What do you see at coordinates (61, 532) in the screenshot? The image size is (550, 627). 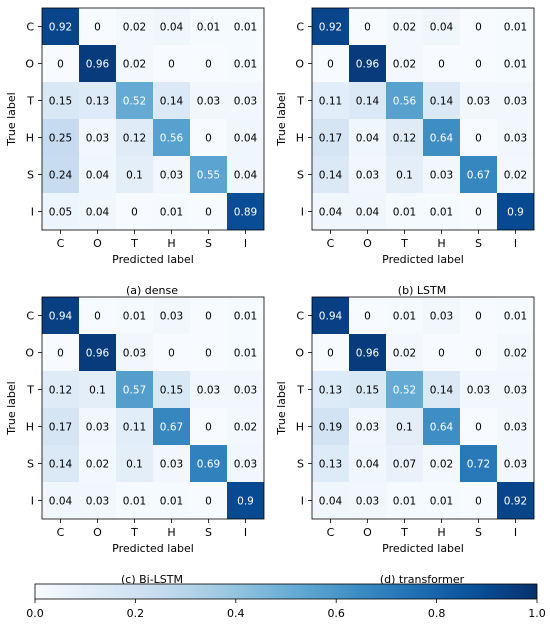 I see `x-tick-label: C` at bounding box center [61, 532].